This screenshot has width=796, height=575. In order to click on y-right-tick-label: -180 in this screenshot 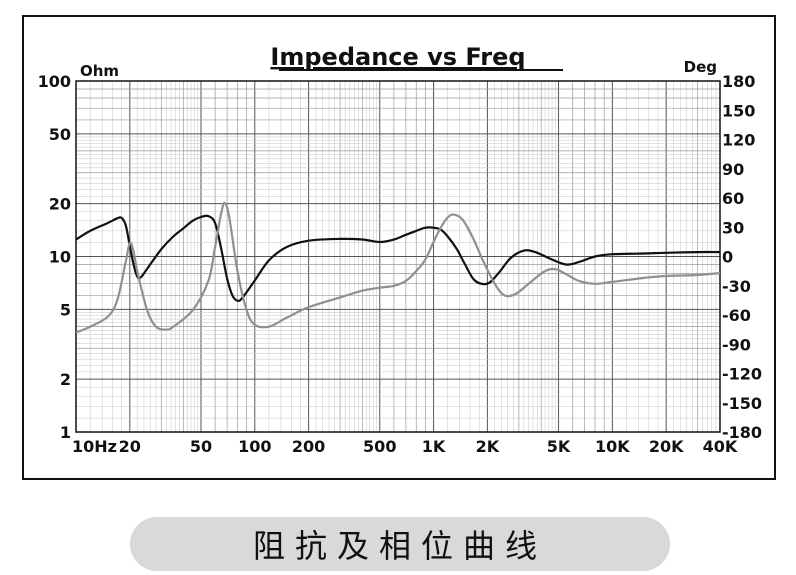, I will do `click(742, 432)`.